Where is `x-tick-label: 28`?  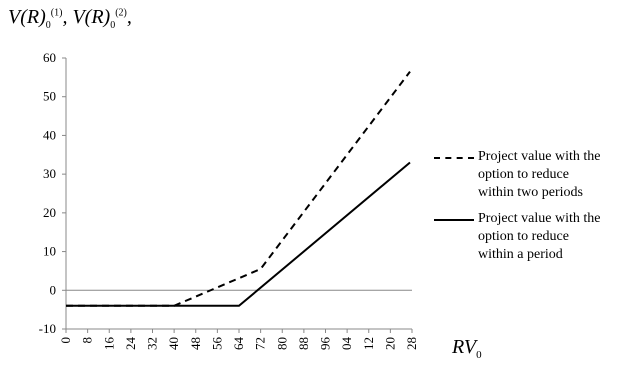
x-tick-label: 28 is located at coordinates (411, 343).